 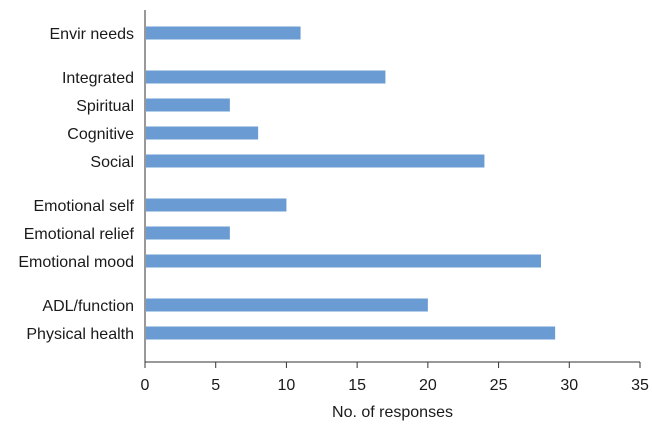 I want to click on category-label: Integrated, so click(x=98, y=78).